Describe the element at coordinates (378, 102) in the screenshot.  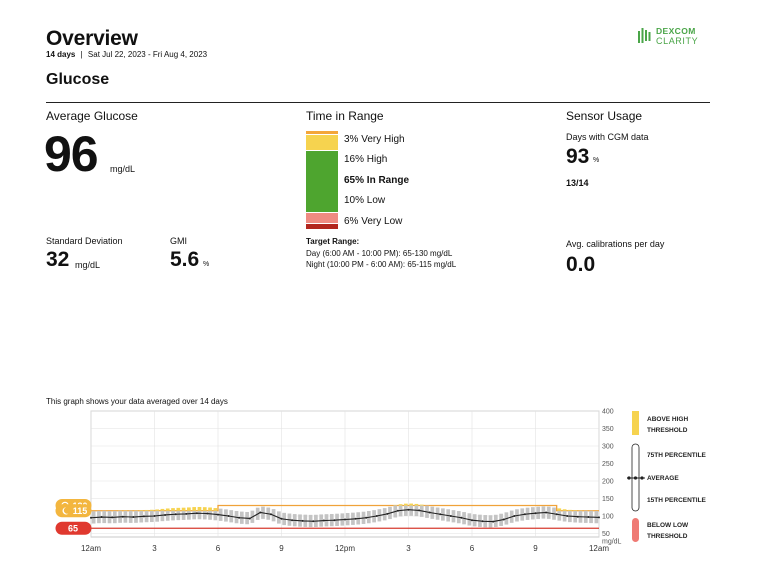
I see `divider` at that location.